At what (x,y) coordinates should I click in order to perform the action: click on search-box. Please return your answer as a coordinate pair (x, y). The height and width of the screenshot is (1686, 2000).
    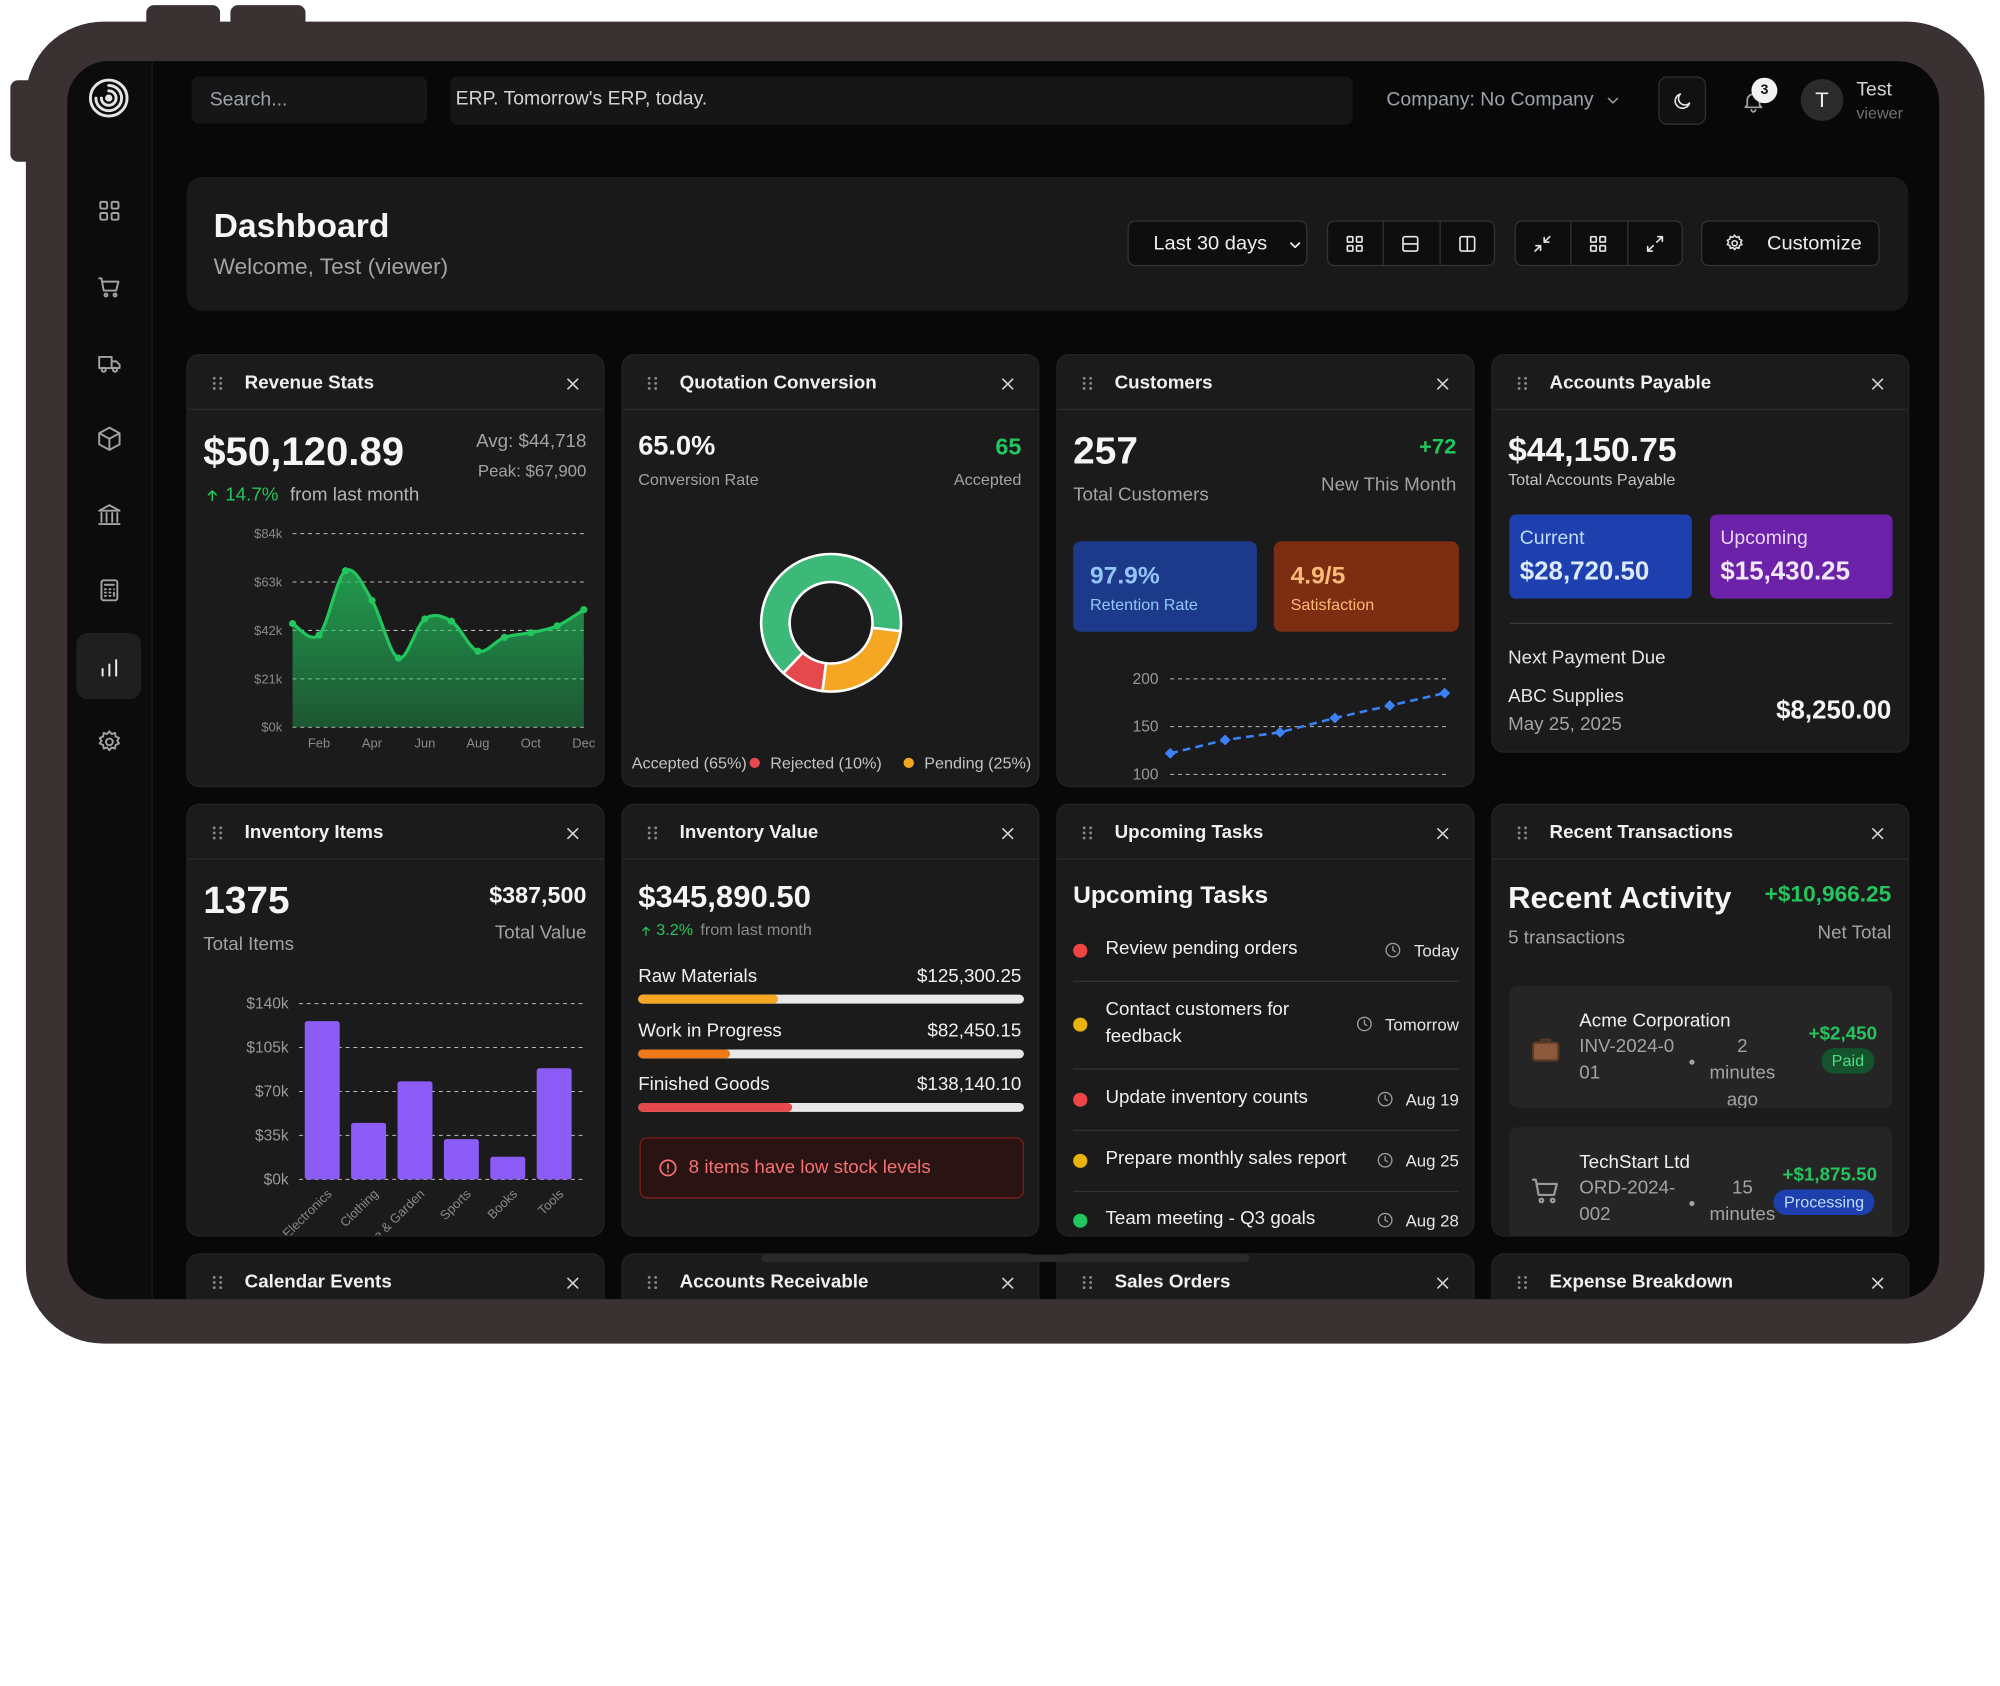
    Looking at the image, I should click on (309, 100).